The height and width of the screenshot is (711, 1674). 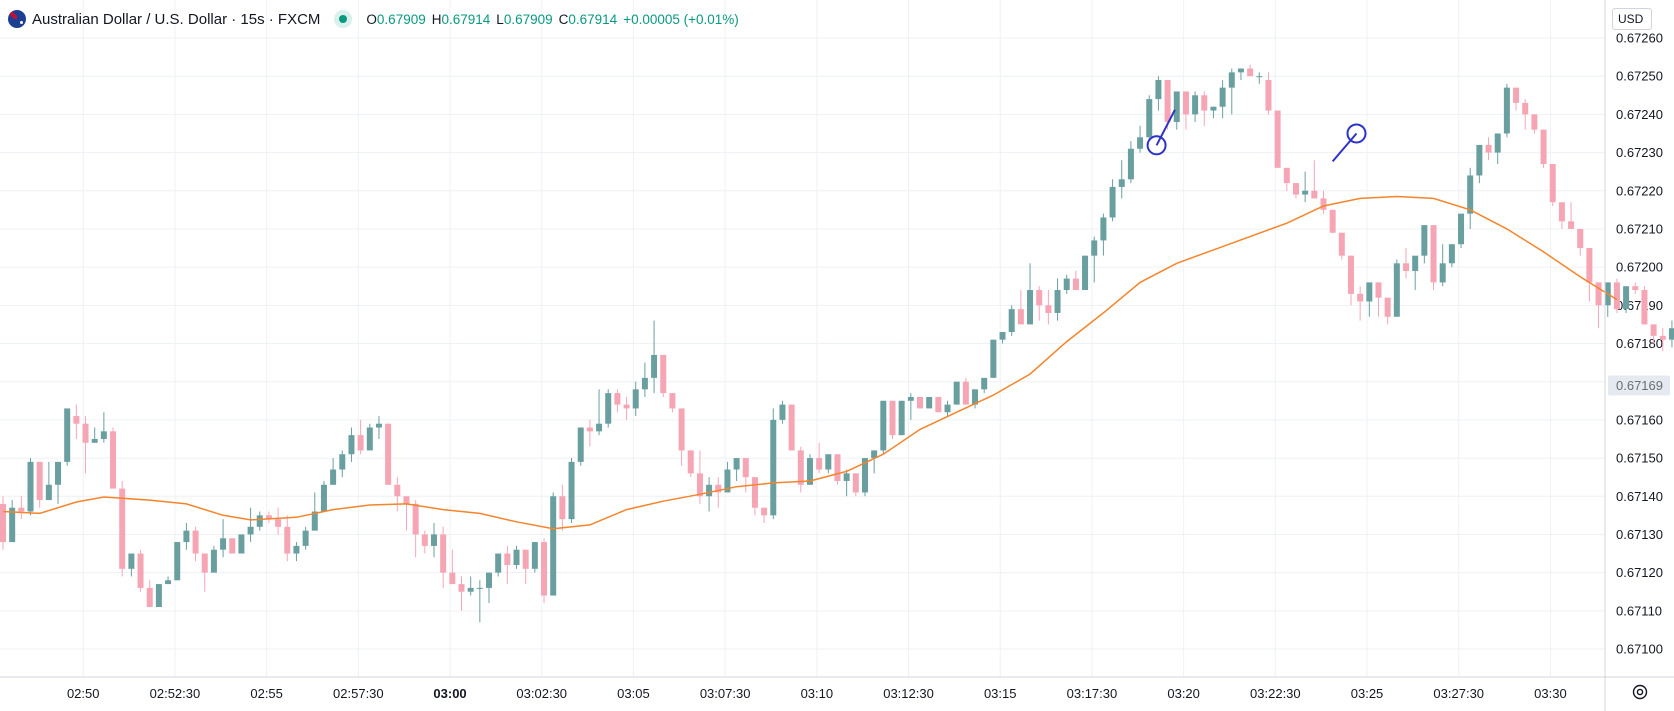 What do you see at coordinates (17, 19) in the screenshot?
I see `flag-icon` at bounding box center [17, 19].